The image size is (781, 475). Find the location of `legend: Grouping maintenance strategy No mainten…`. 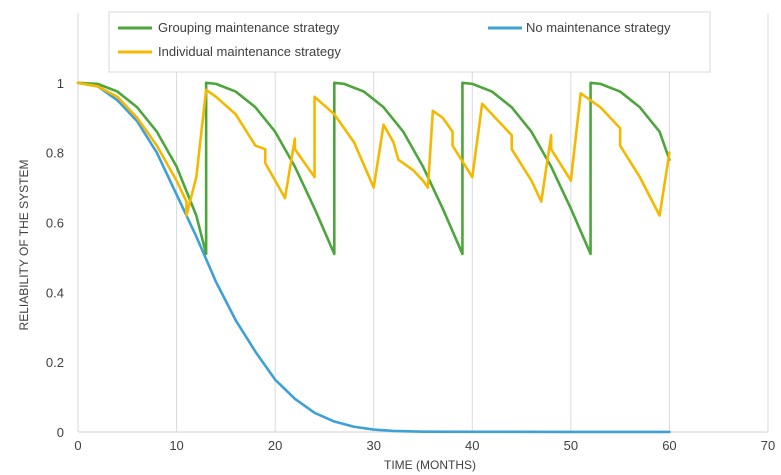

legend: Grouping maintenance strategy No mainten… is located at coordinates (409, 42).